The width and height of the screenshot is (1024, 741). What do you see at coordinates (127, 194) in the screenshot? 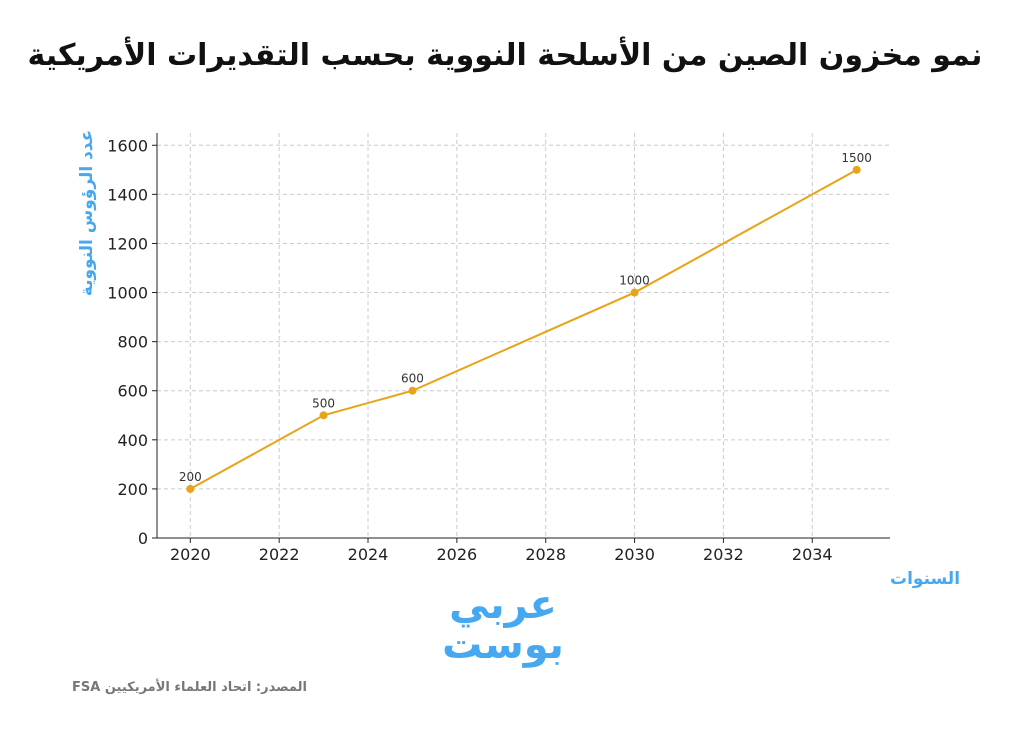
I see `y-tick-label: 1400` at bounding box center [127, 194].